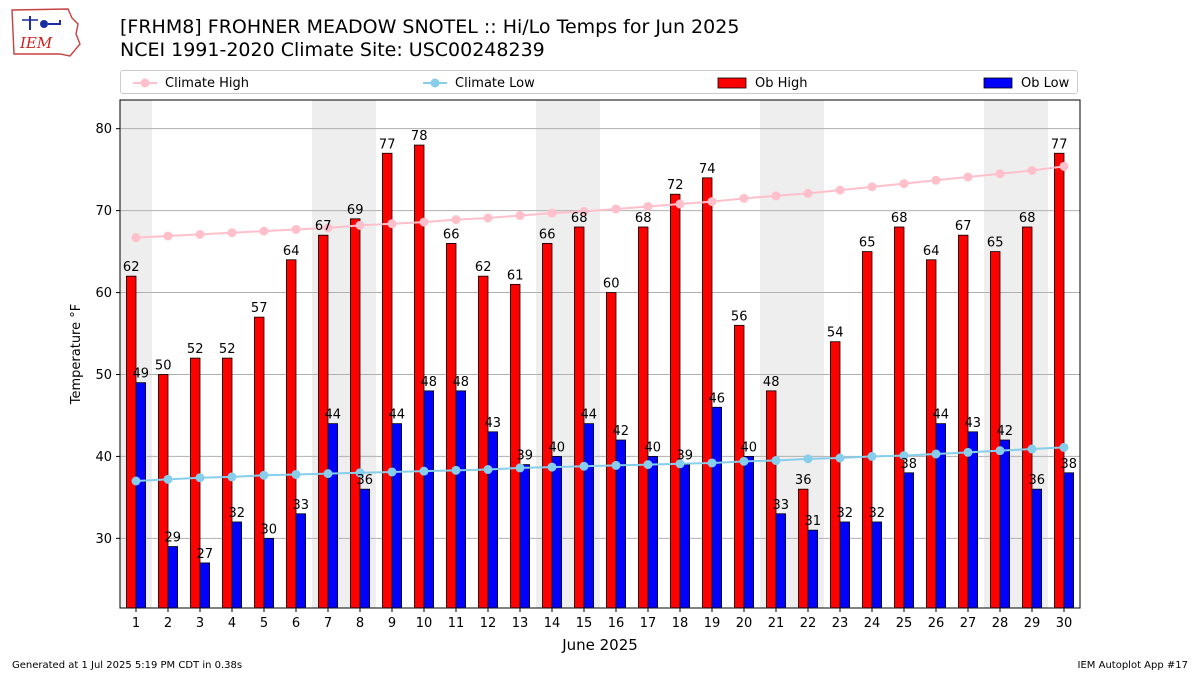  I want to click on legend-label-ob-high: Ob High, so click(781, 83).